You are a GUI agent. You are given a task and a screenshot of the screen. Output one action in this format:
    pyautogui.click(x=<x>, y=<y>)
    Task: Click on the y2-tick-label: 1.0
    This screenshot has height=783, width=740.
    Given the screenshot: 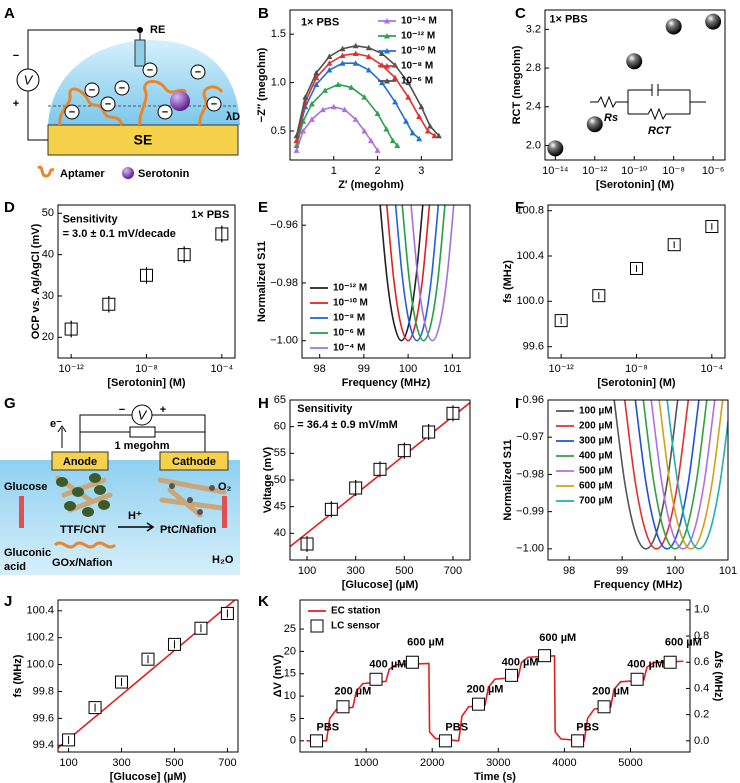 What is the action you would take?
    pyautogui.click(x=701, y=610)
    